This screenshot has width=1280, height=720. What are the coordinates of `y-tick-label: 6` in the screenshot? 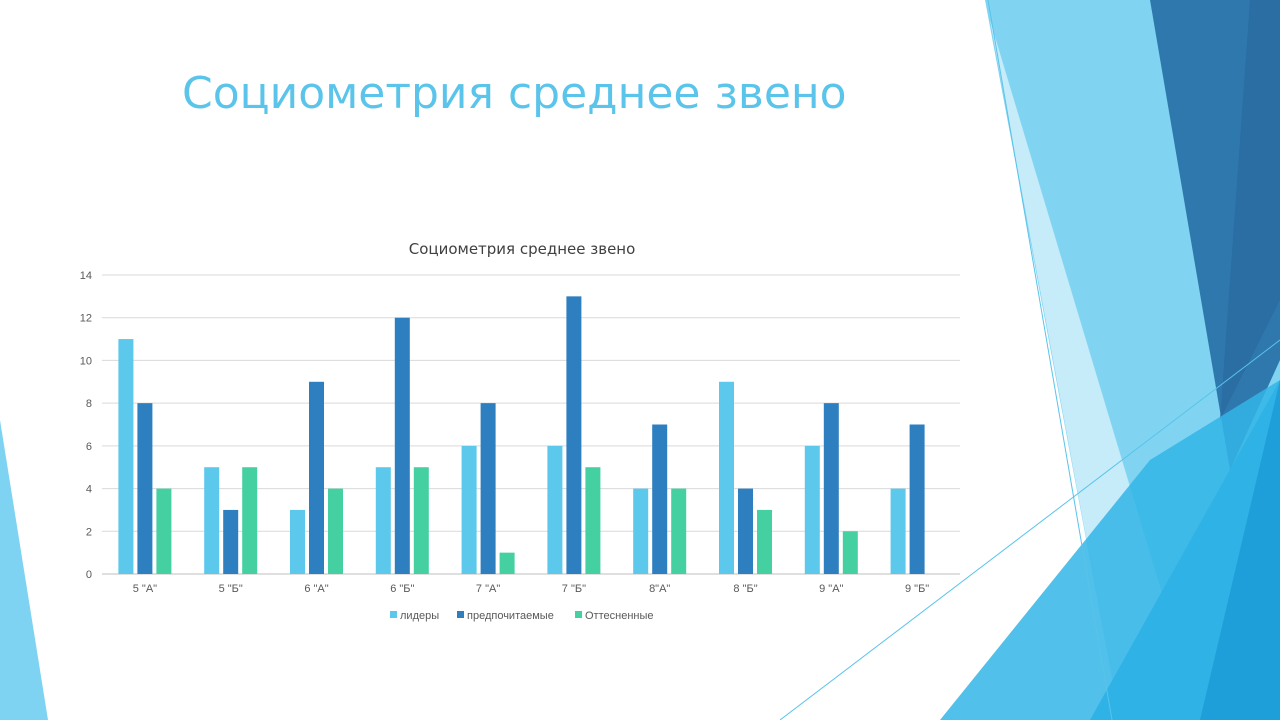 It's located at (89, 447).